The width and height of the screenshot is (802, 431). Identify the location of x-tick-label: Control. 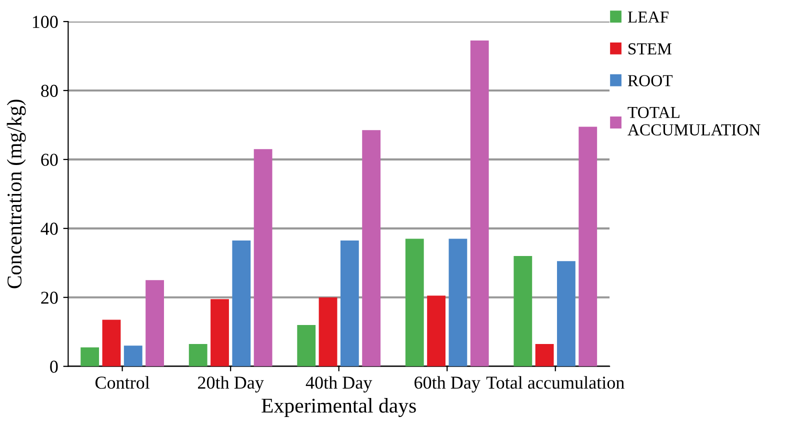
(122, 382).